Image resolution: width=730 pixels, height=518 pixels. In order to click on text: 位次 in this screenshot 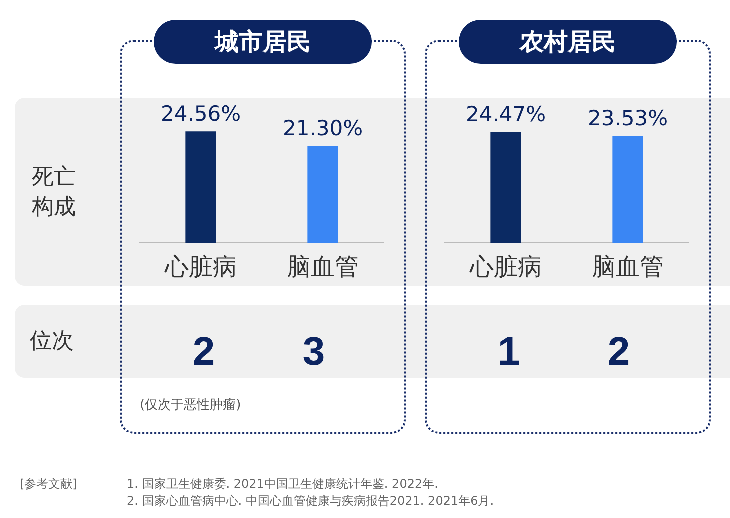, I will do `click(52, 342)`.